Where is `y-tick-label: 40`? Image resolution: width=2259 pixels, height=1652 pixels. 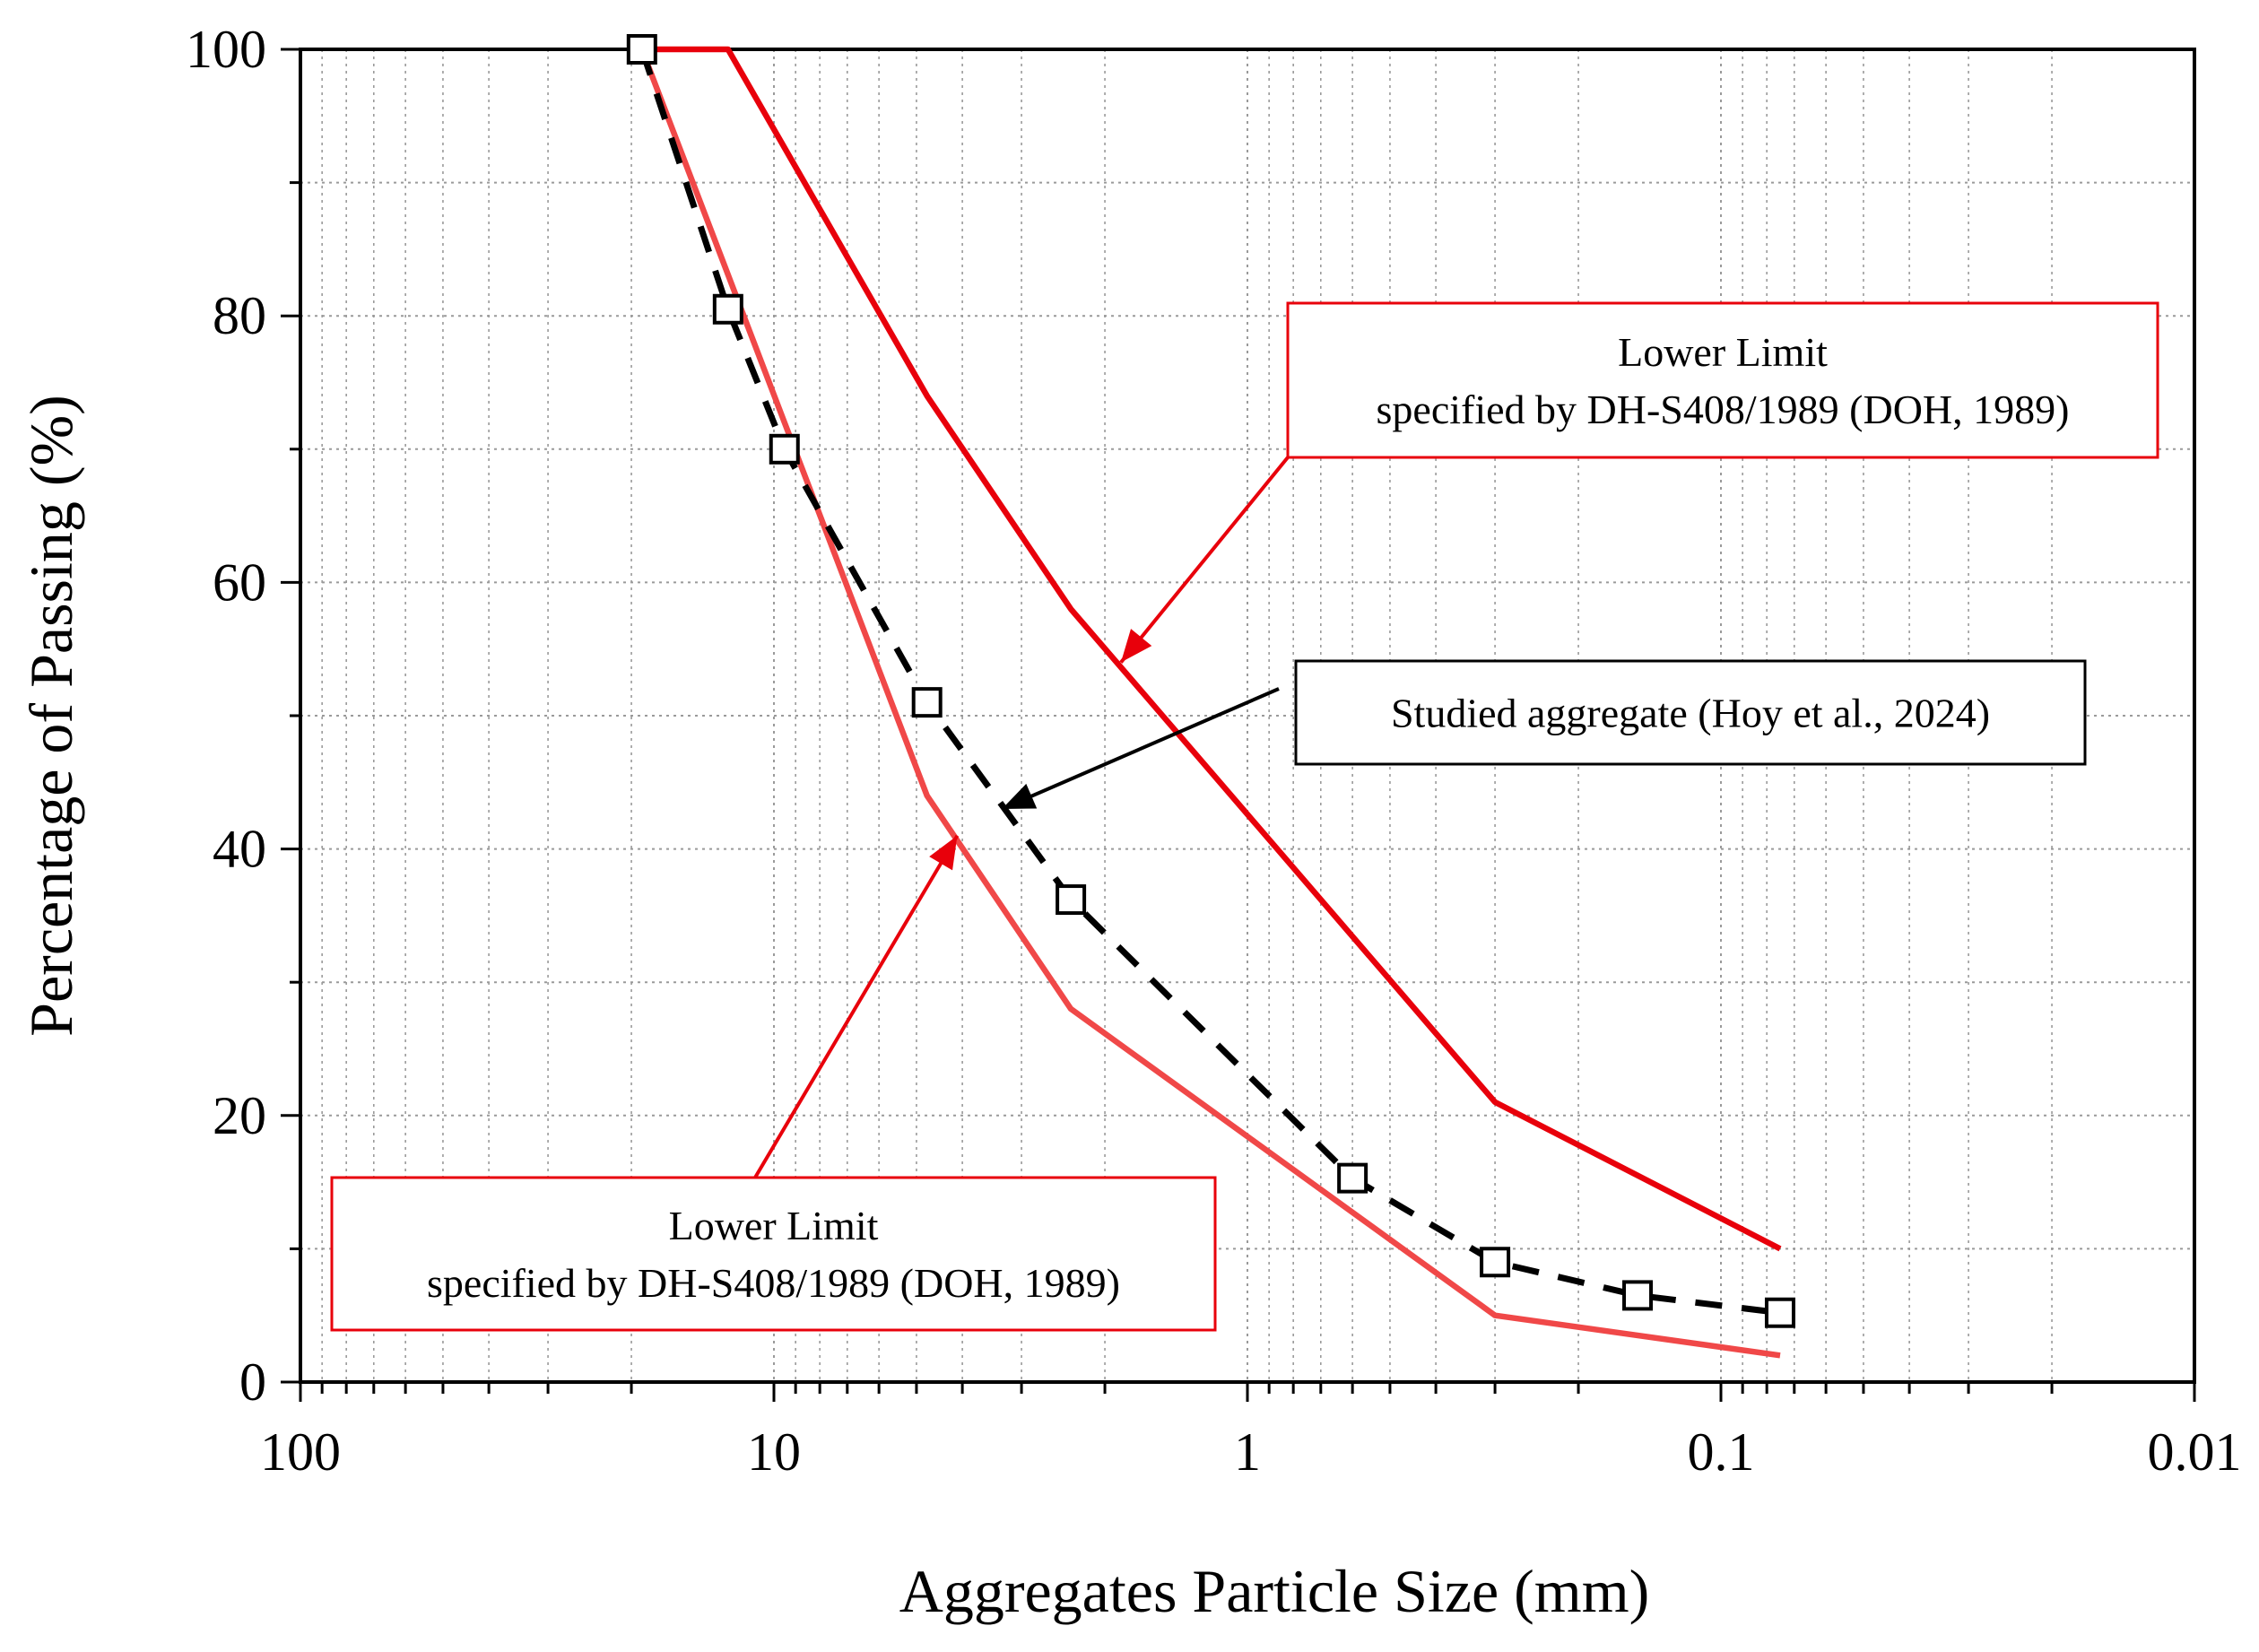
y-tick-label: 40 is located at coordinates (240, 849).